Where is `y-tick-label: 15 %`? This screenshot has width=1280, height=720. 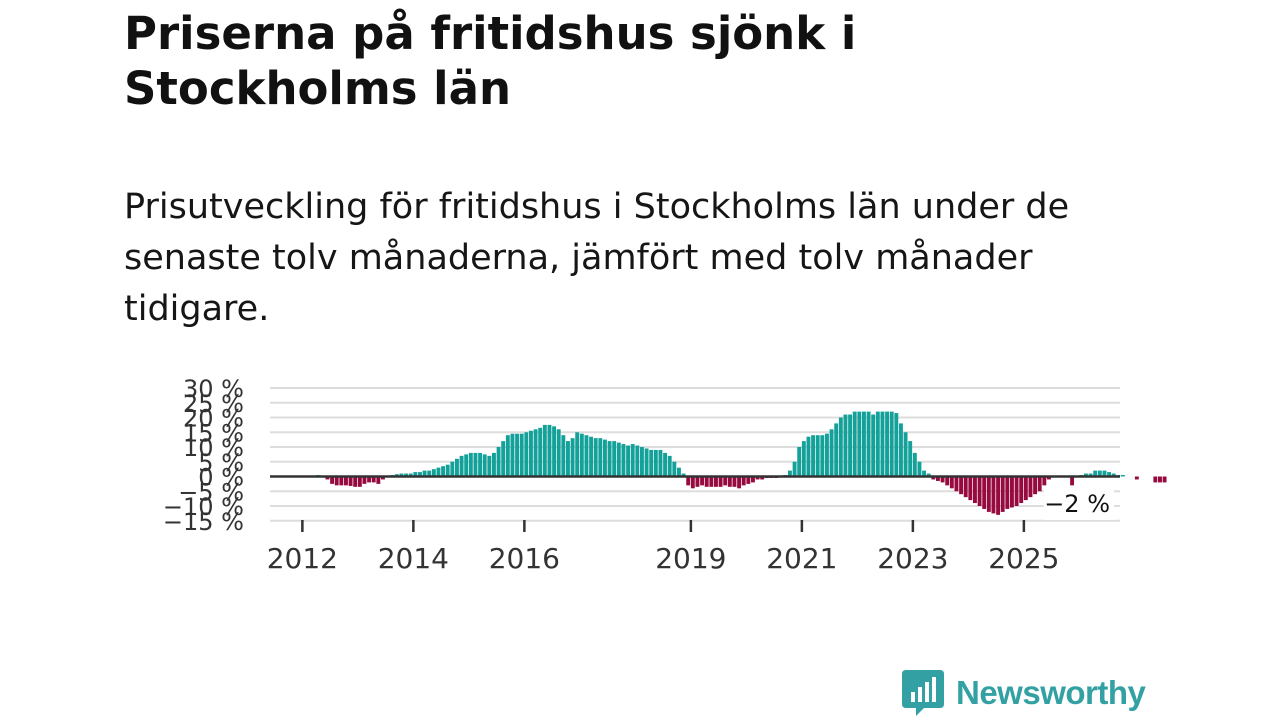 y-tick-label: 15 % is located at coordinates (213, 433).